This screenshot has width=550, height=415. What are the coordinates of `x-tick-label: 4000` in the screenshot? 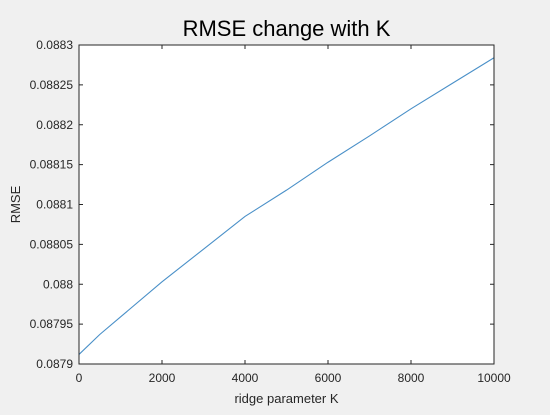 It's located at (245, 378).